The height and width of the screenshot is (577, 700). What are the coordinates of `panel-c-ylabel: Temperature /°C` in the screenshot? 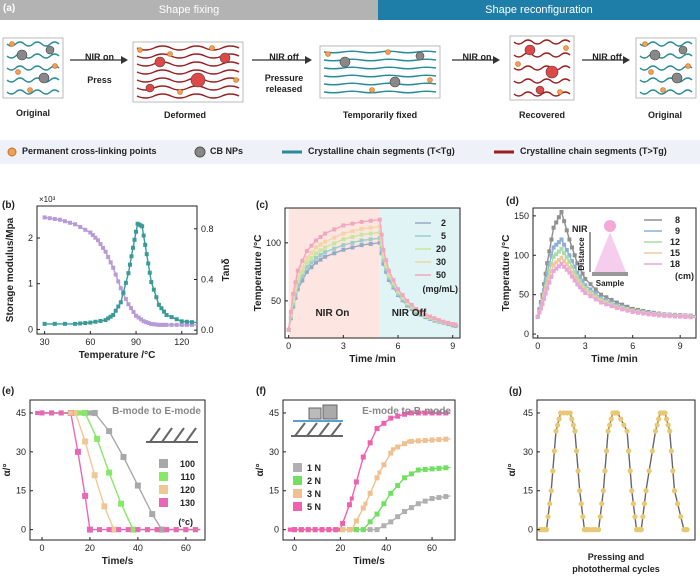 It's located at (258, 273).